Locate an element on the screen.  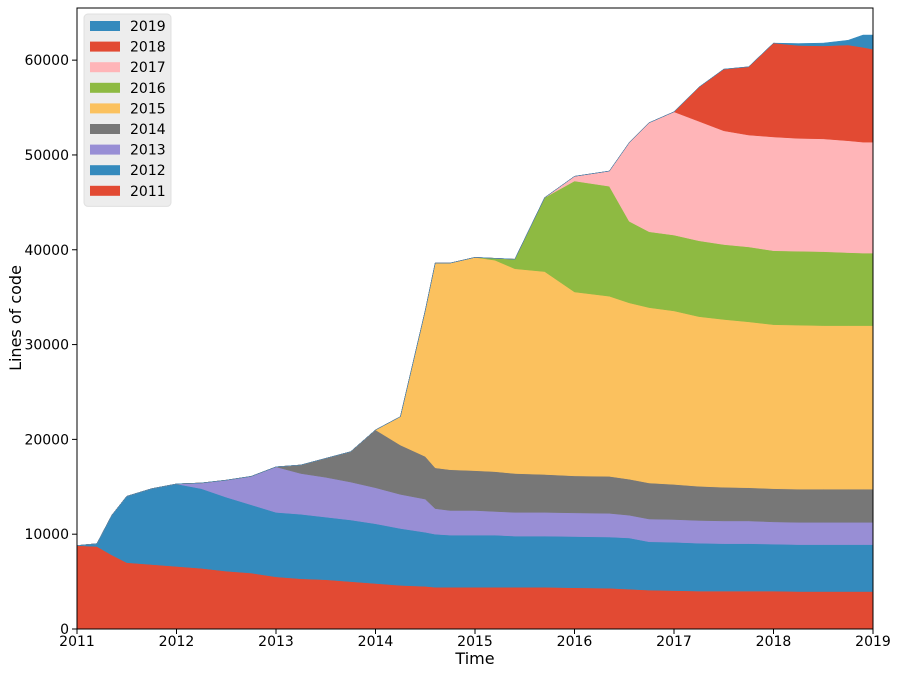
legend-label-2015: 2015 is located at coordinates (148, 109).